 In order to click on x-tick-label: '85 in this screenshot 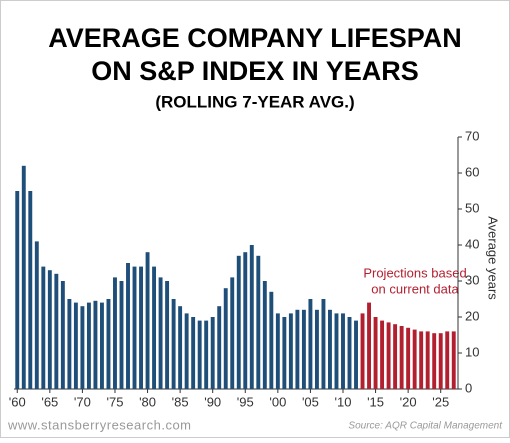, I will do `click(180, 401)`.